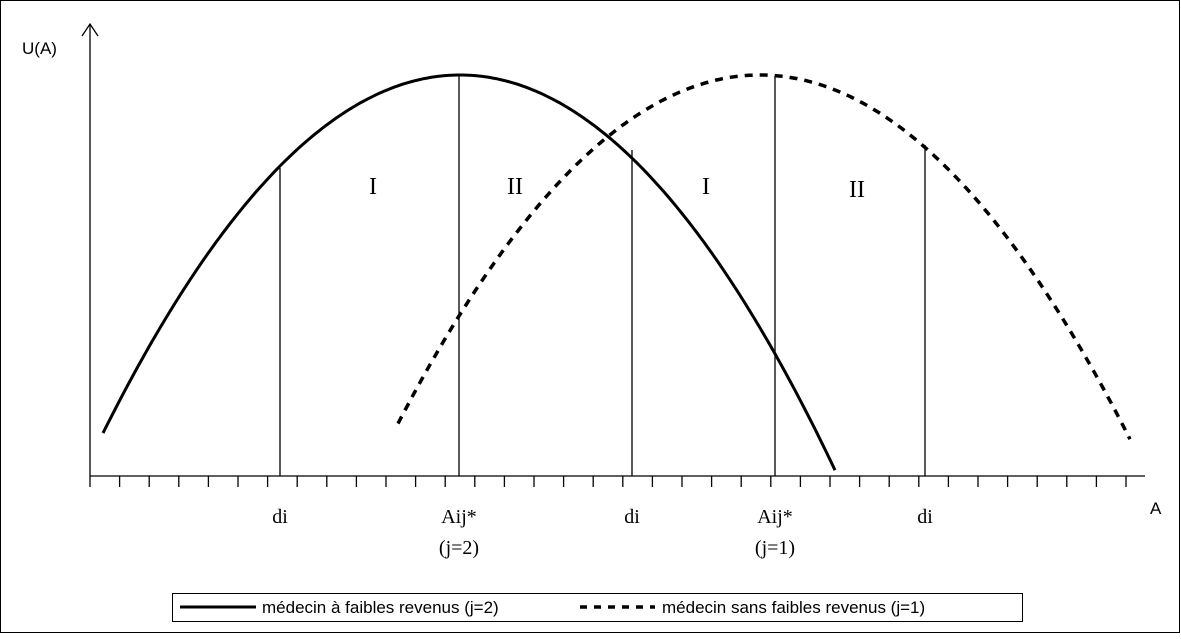 The image size is (1181, 639). I want to click on marker-sub: (j=2), so click(459, 548).